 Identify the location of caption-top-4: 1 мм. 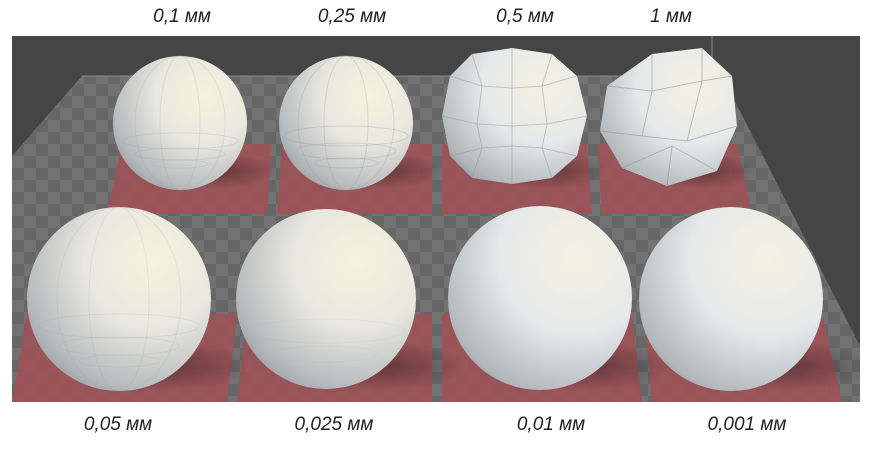
(671, 16).